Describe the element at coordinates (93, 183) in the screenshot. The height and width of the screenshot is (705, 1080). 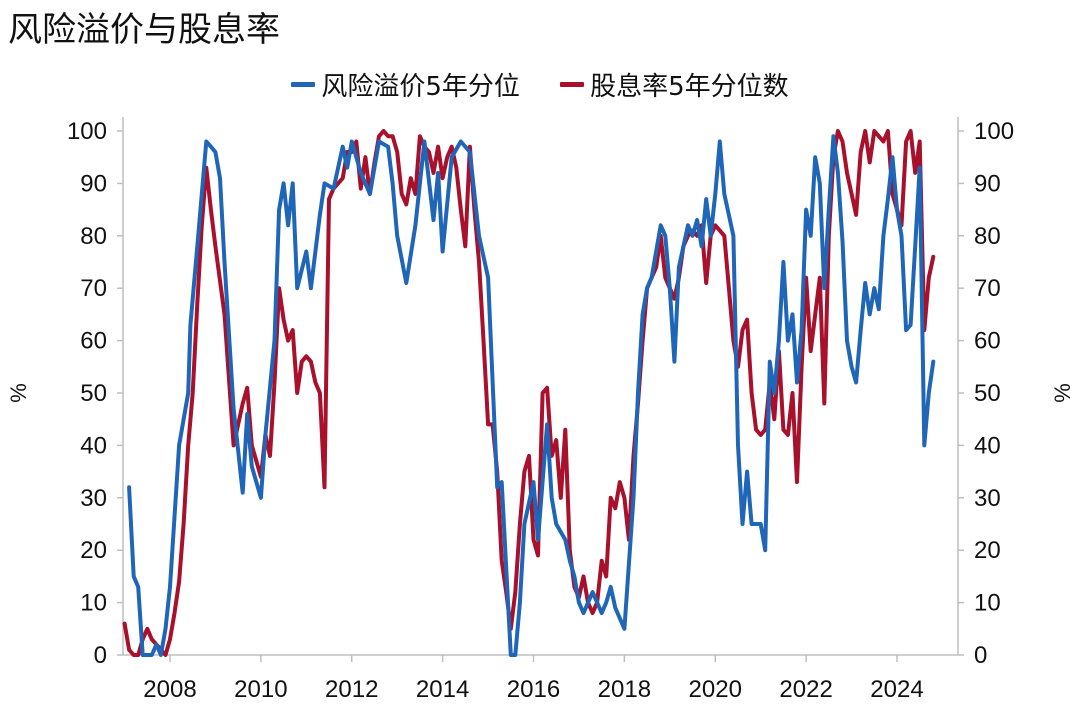
I see `left-y-tick-label: 90` at that location.